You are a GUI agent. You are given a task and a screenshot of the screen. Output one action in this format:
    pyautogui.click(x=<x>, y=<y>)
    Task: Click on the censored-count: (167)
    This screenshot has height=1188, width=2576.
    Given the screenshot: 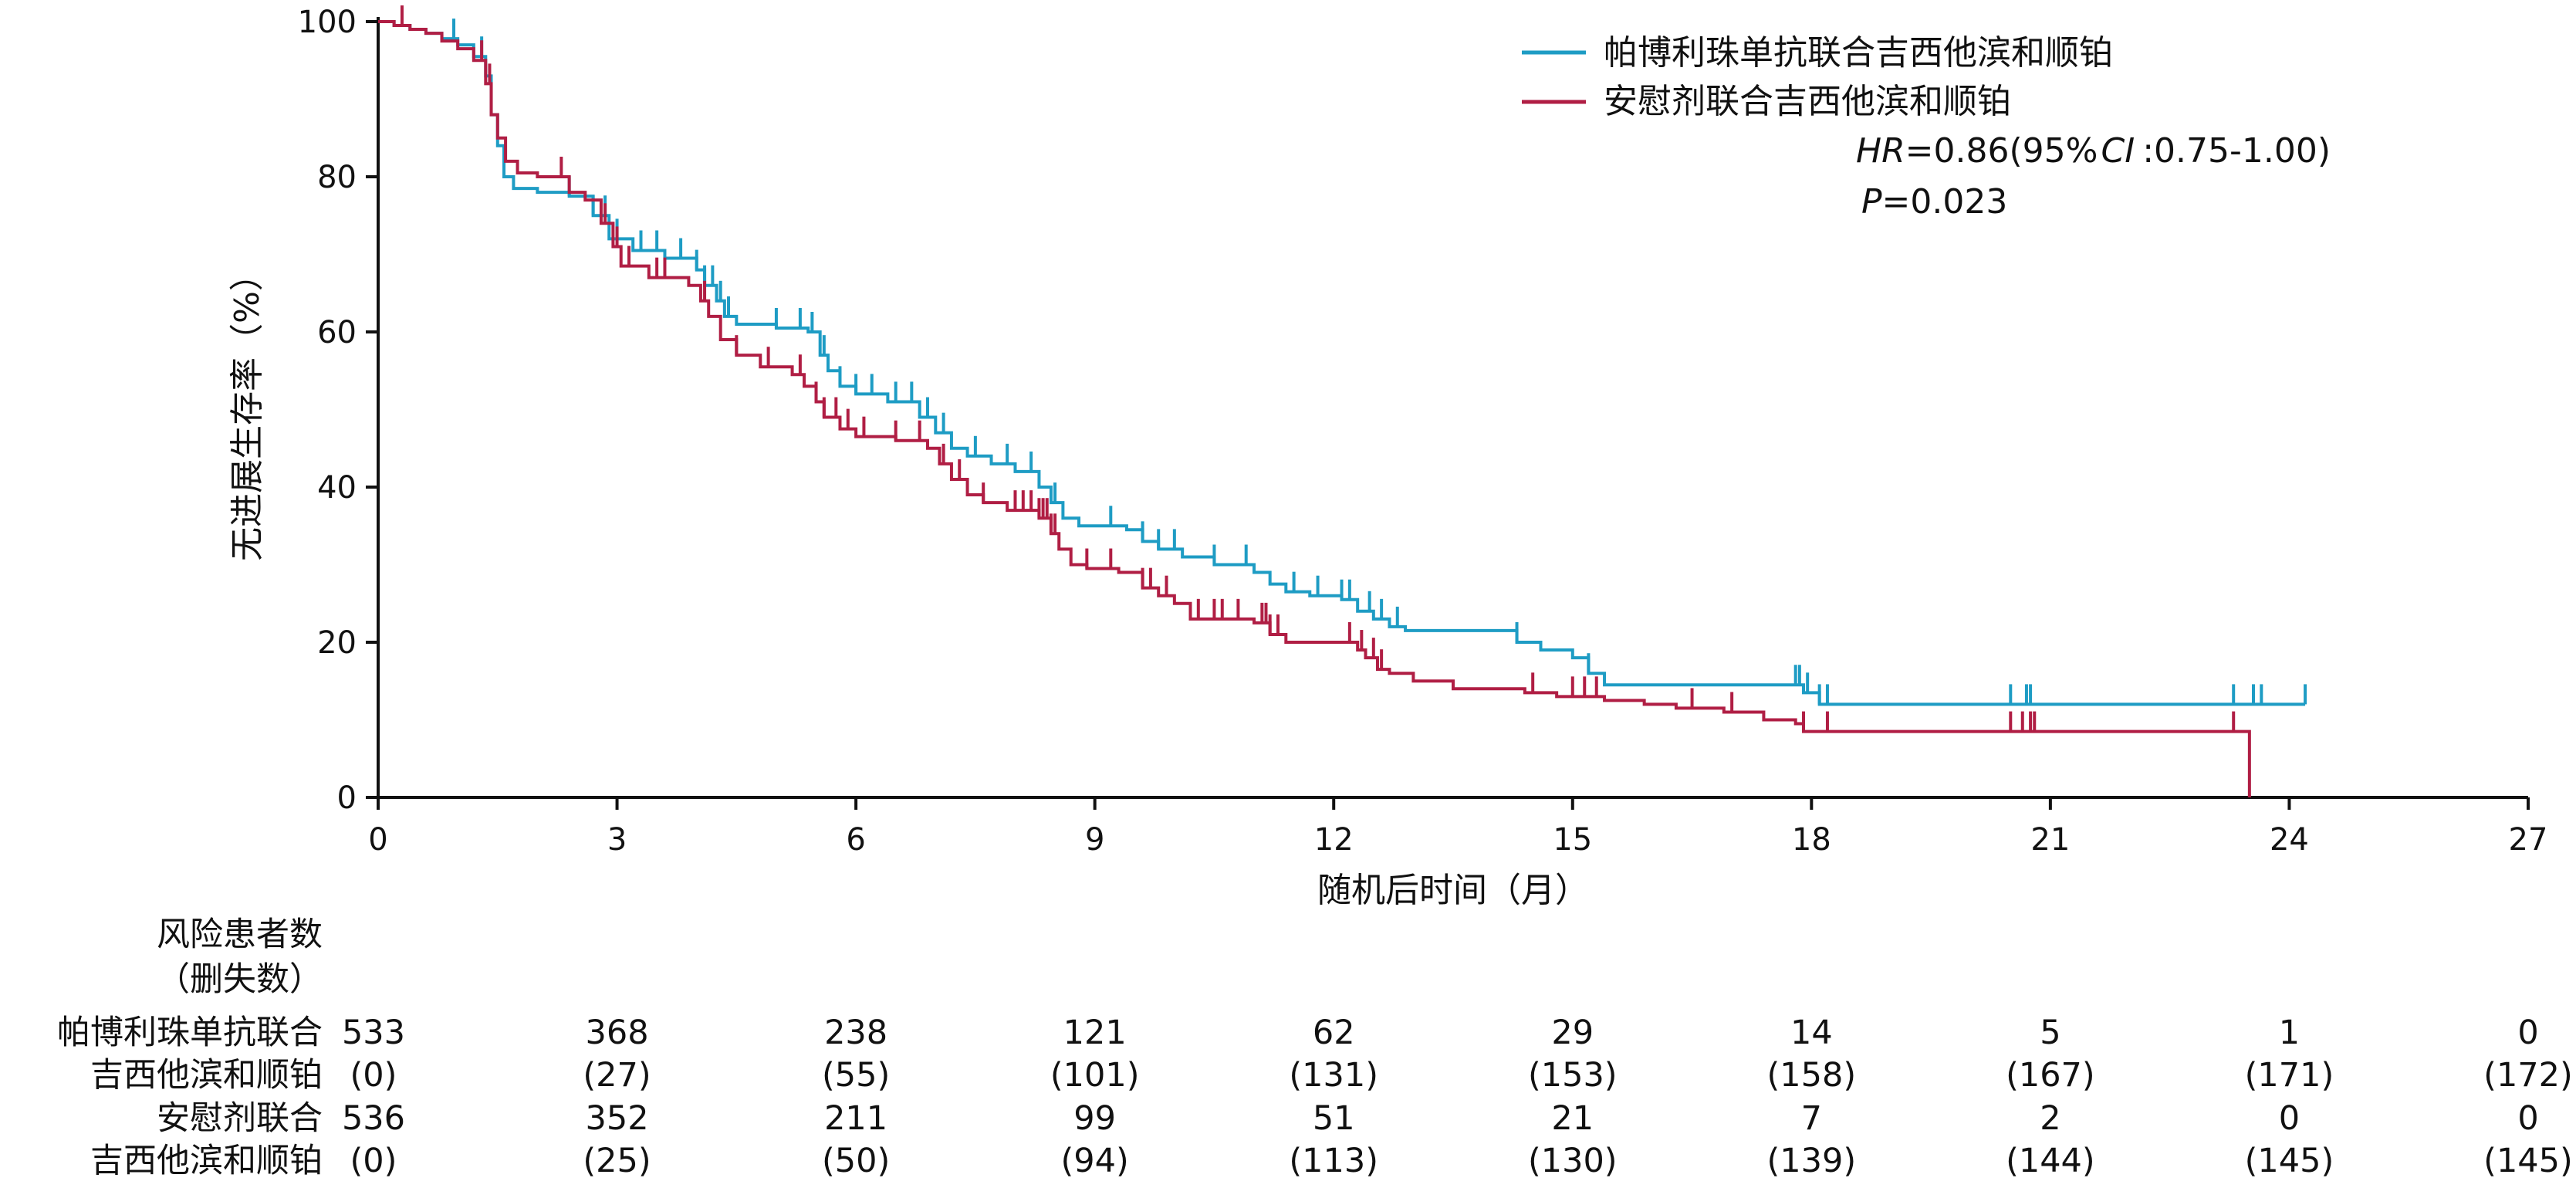 What is the action you would take?
    pyautogui.click(x=2050, y=1075)
    